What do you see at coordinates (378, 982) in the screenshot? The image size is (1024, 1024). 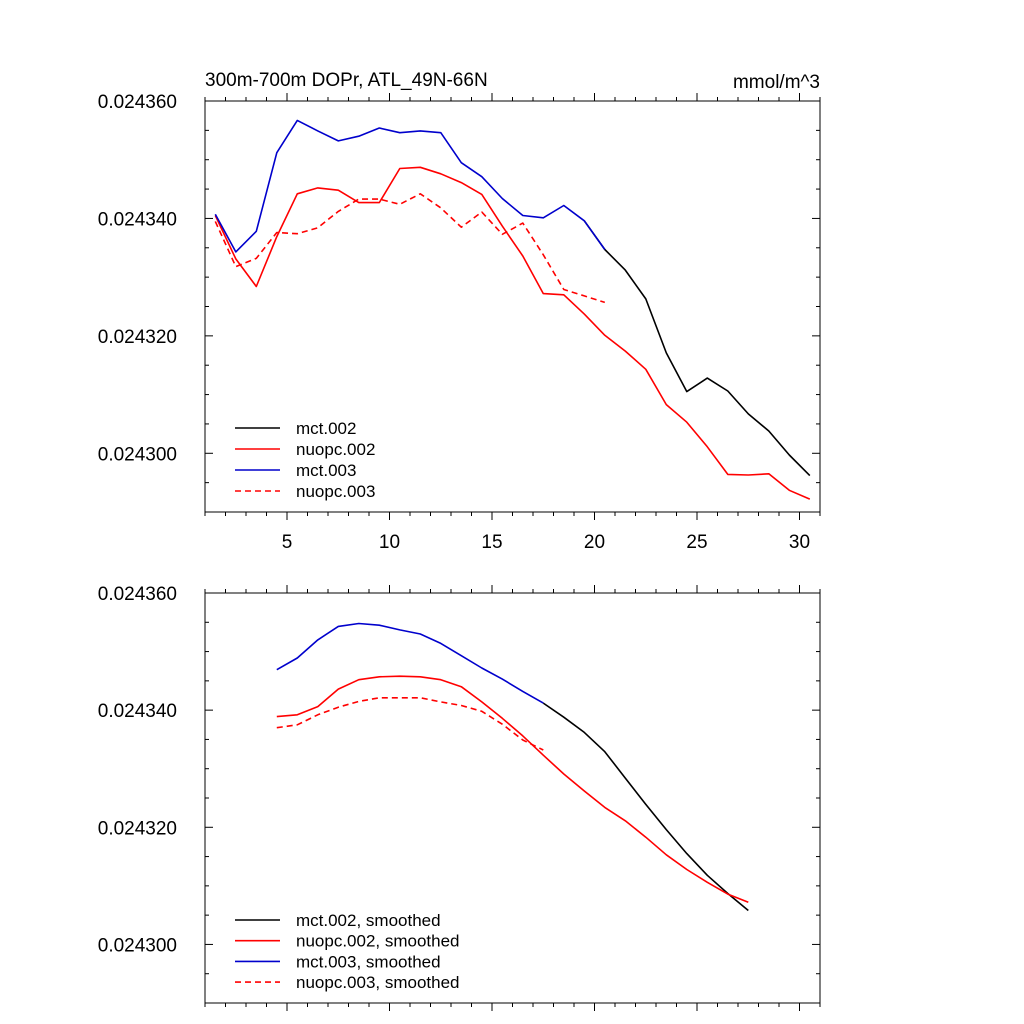 I see `legend-label: nuopc.003, smoothed` at bounding box center [378, 982].